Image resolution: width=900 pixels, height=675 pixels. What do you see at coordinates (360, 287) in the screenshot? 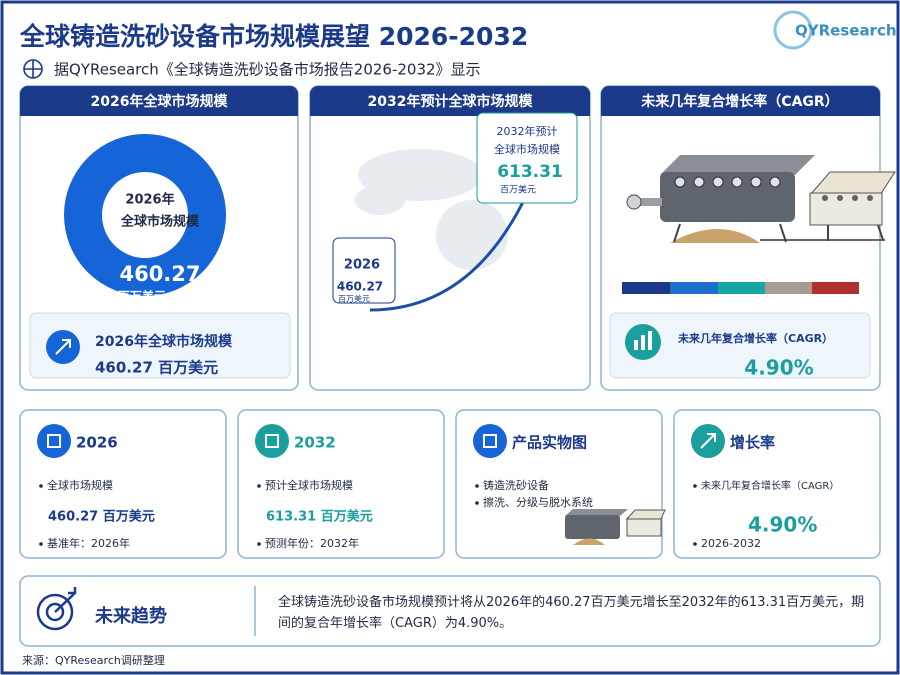
I see `start-value: 460.27` at bounding box center [360, 287].